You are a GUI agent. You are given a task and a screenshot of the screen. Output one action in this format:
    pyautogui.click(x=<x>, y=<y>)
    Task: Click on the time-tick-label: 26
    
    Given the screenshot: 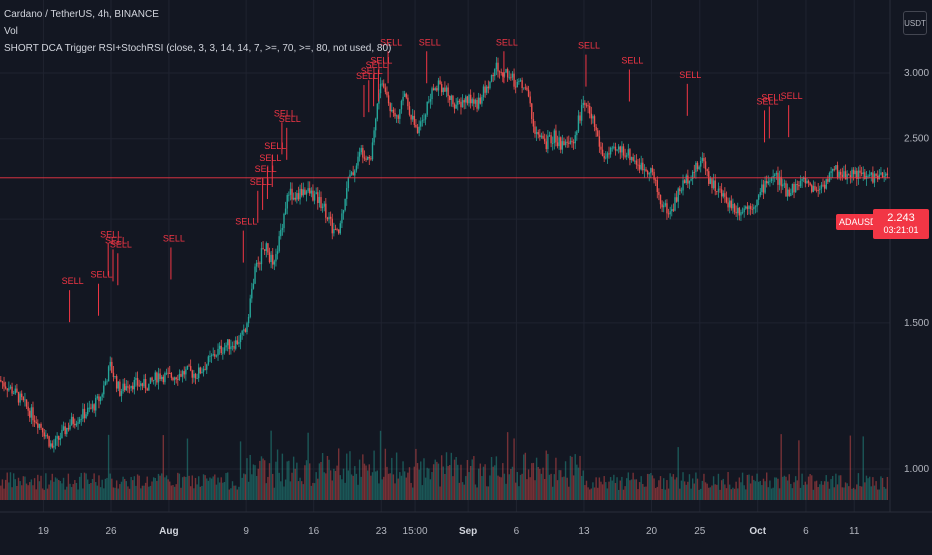 What is the action you would take?
    pyautogui.click(x=111, y=531)
    